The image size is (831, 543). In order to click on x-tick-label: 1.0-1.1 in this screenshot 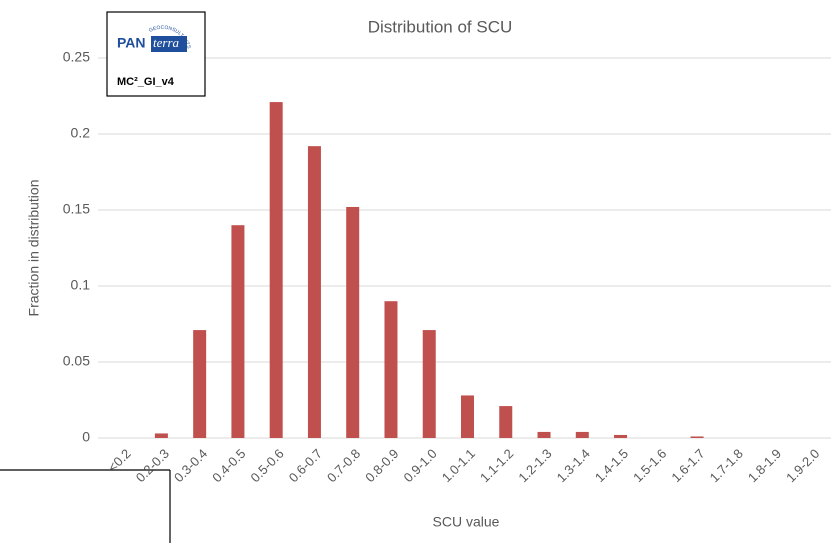, I will do `click(458, 465)`.